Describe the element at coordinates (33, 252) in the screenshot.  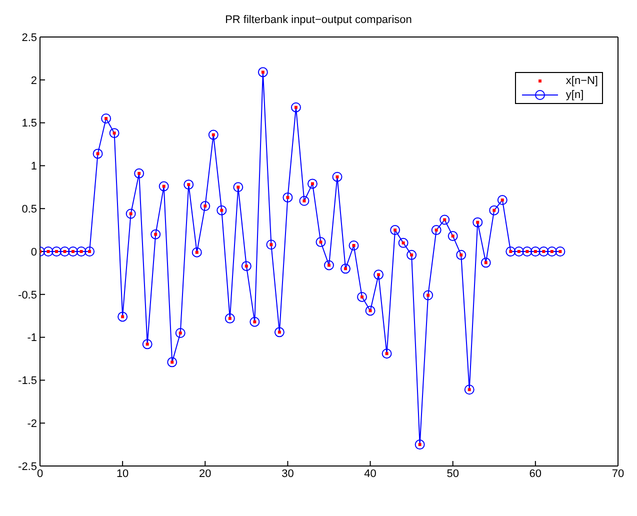
I see `y-tick-label: 0` at that location.